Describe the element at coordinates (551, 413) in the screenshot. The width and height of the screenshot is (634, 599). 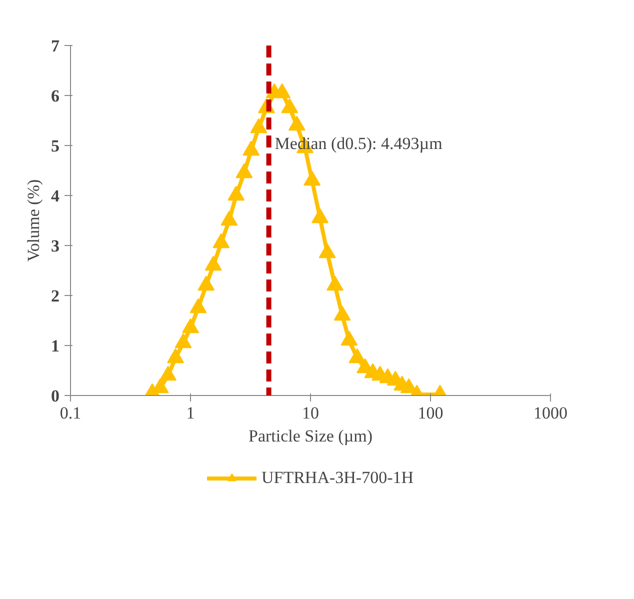
I see `x-tick-label: 1000` at that location.